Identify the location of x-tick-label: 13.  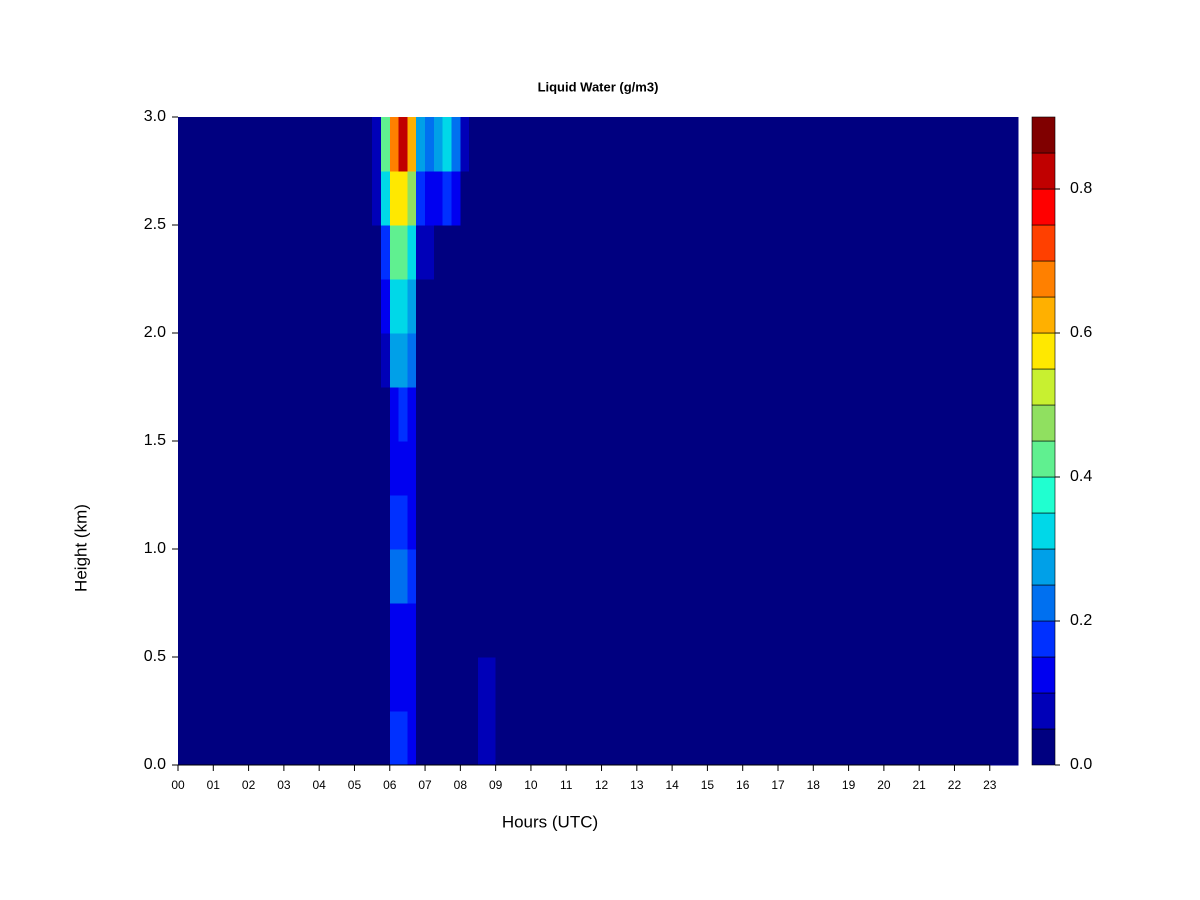
(637, 785).